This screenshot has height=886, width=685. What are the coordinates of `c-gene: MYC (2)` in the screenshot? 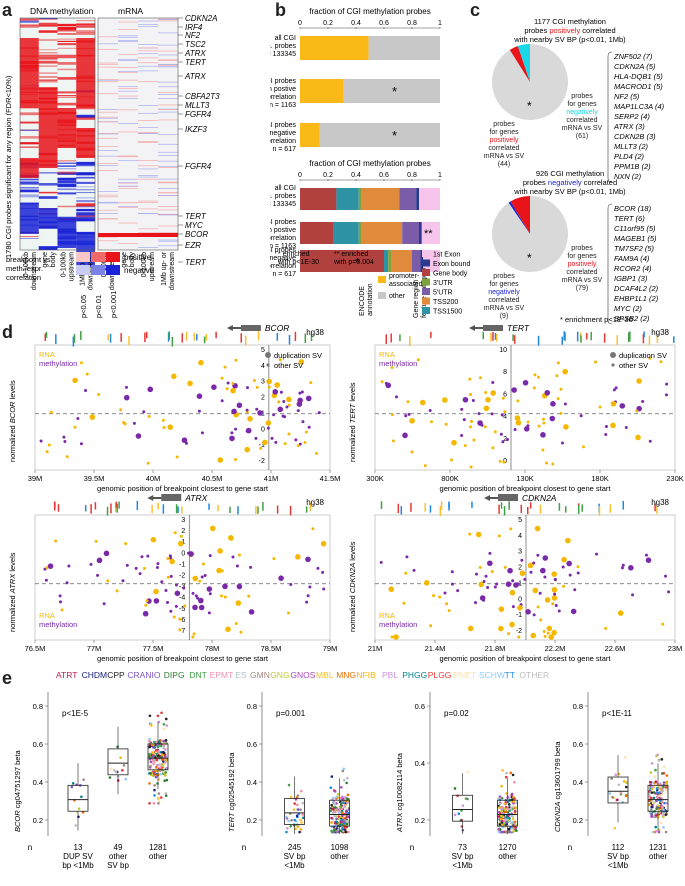 It's located at (628, 308).